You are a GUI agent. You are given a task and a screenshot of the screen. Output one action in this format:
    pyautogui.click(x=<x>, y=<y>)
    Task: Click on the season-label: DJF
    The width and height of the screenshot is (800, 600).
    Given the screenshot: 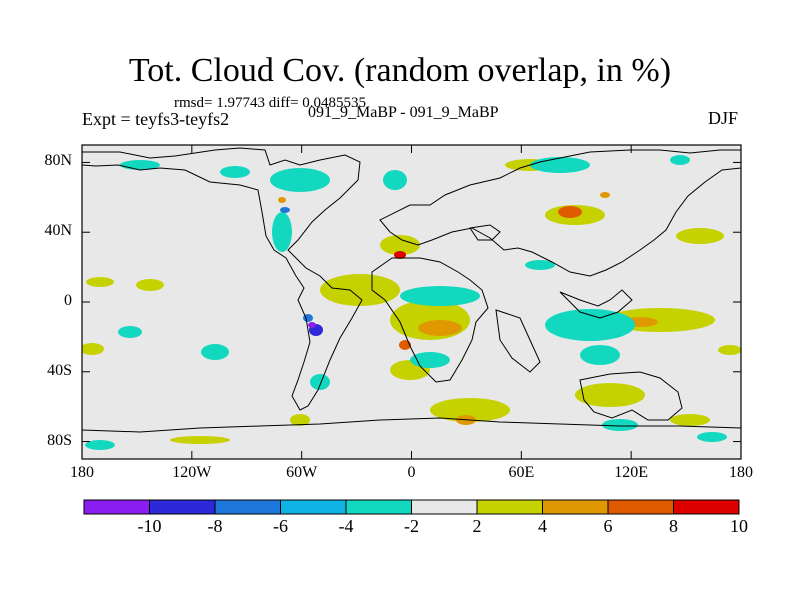 What is the action you would take?
    pyautogui.click(x=723, y=118)
    